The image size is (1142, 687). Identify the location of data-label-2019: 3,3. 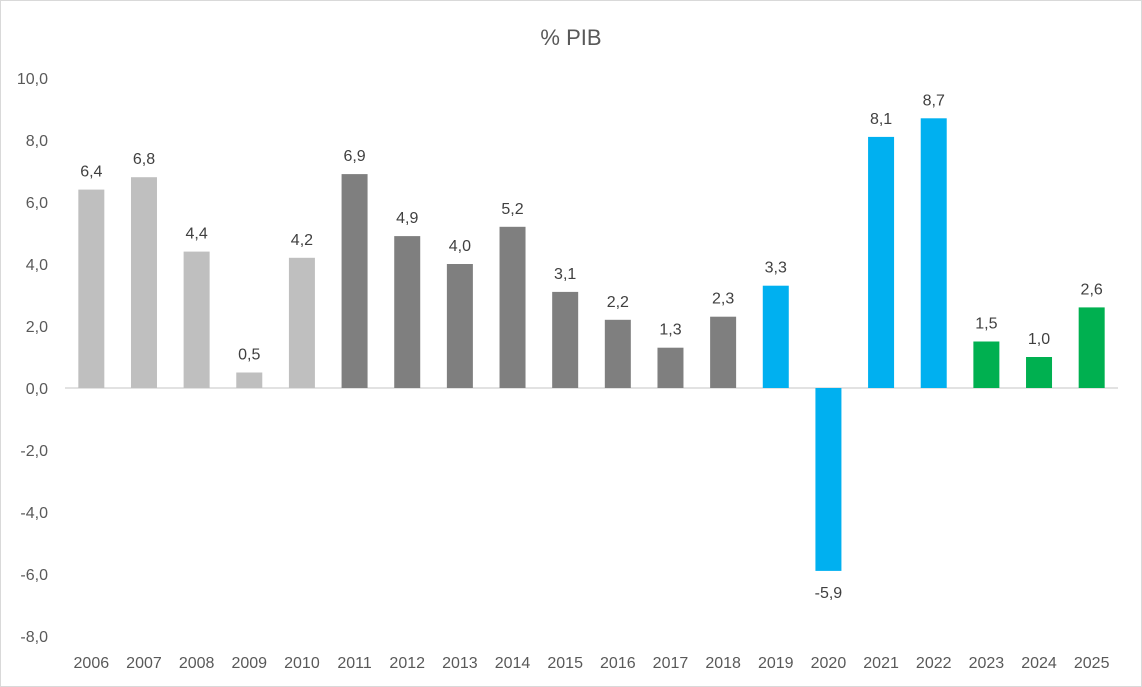
(776, 268).